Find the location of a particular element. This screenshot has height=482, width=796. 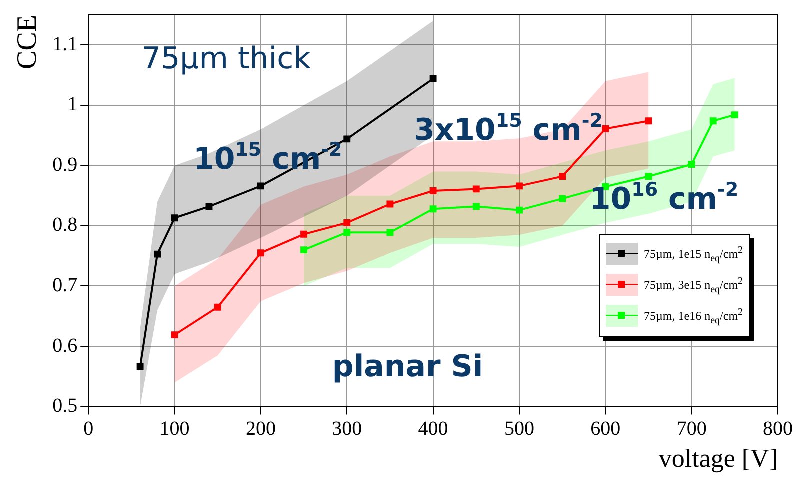

legend-label: 75µm, 1e16 n$_{eq}$/cm$^{2}$ is located at coordinates (694, 316).